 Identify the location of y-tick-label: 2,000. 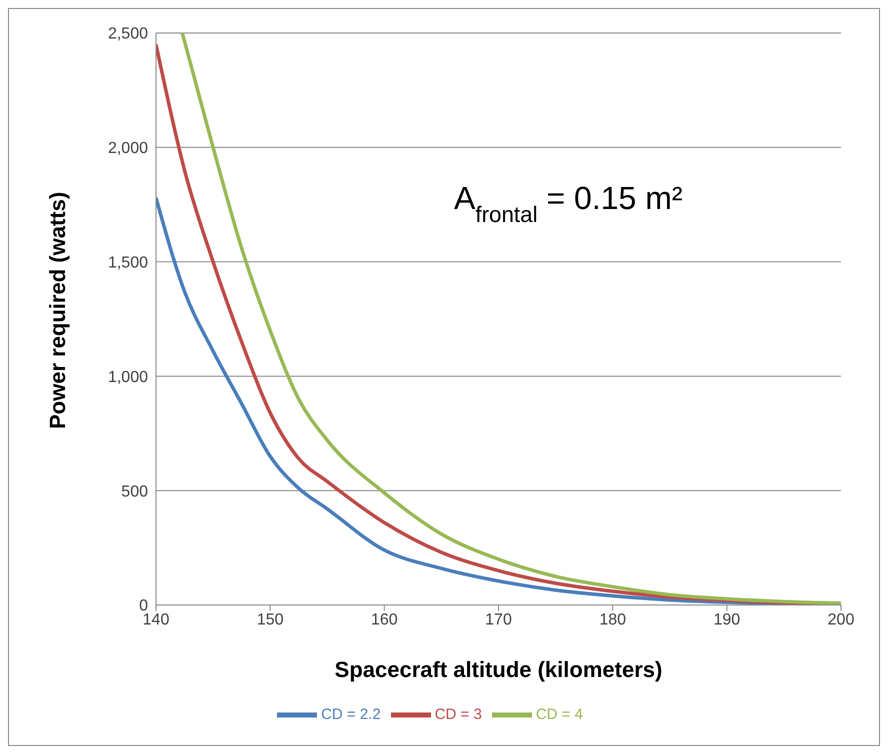
(128, 149).